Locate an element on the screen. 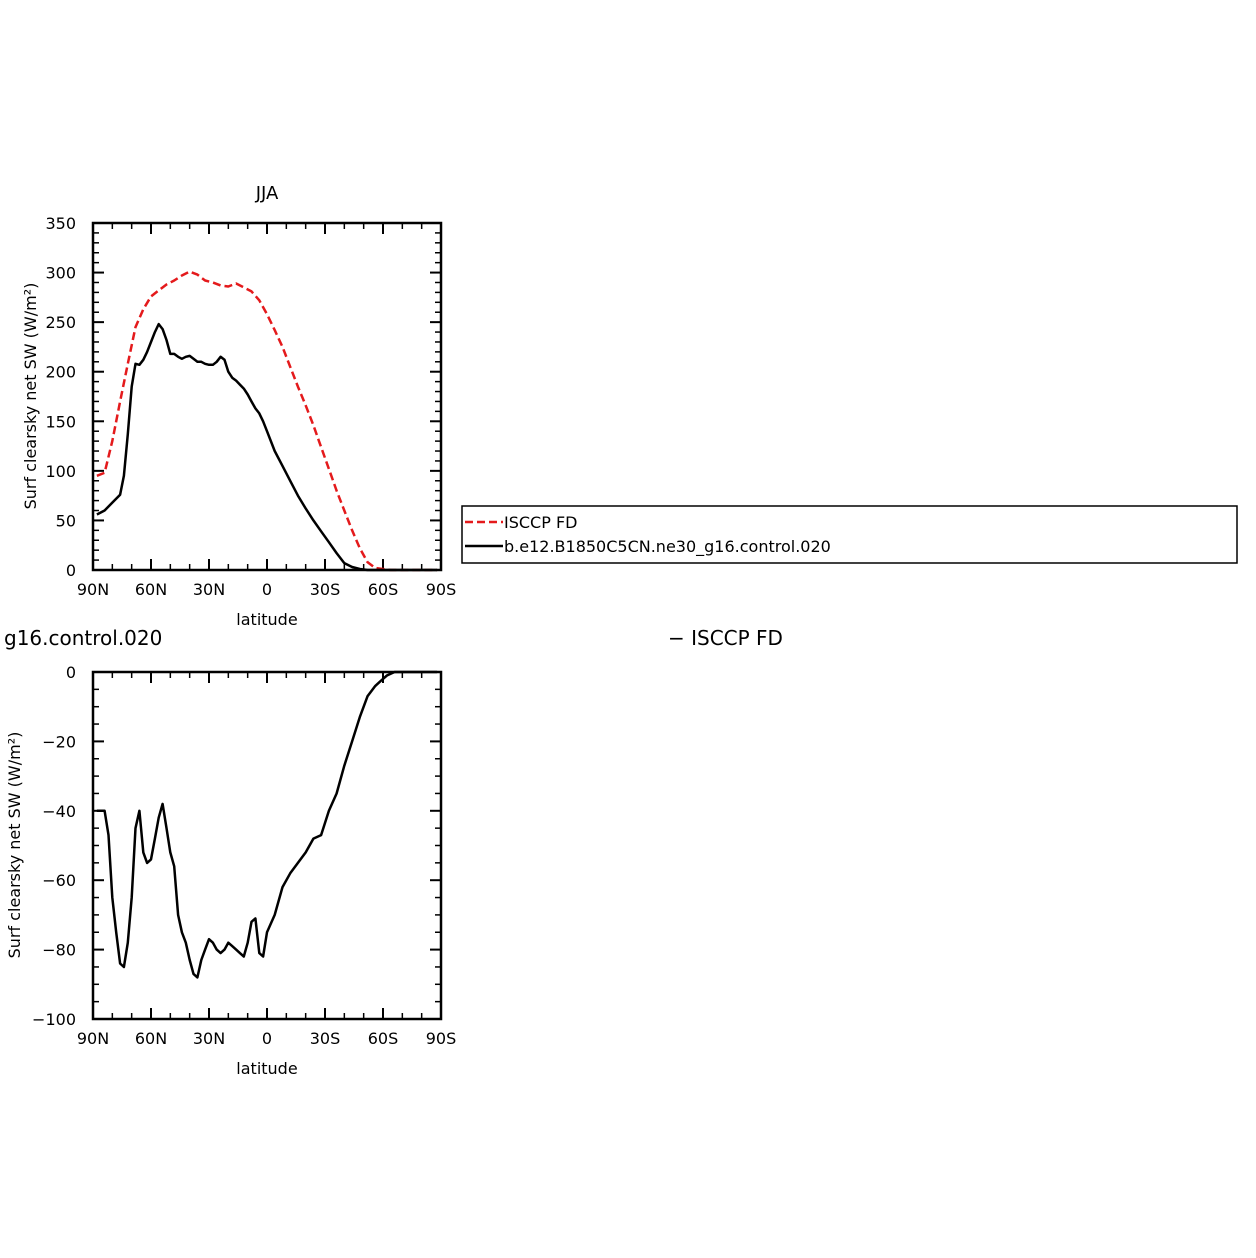 The height and width of the screenshot is (1258, 1256). y-tick-label: 200 is located at coordinates (60, 372).